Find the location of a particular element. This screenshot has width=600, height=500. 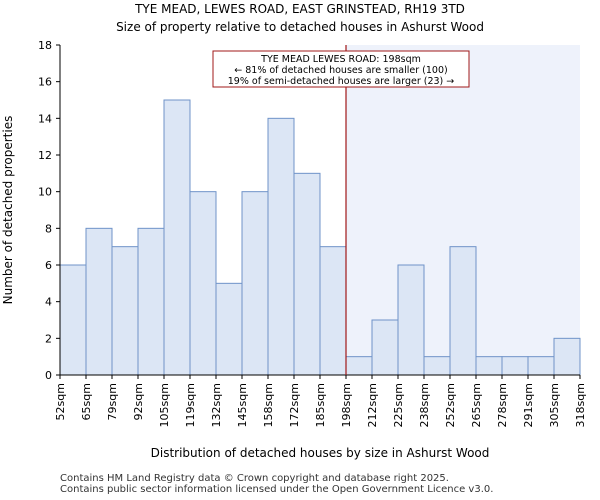

x-tick-label: 172sqm is located at coordinates (294, 405).